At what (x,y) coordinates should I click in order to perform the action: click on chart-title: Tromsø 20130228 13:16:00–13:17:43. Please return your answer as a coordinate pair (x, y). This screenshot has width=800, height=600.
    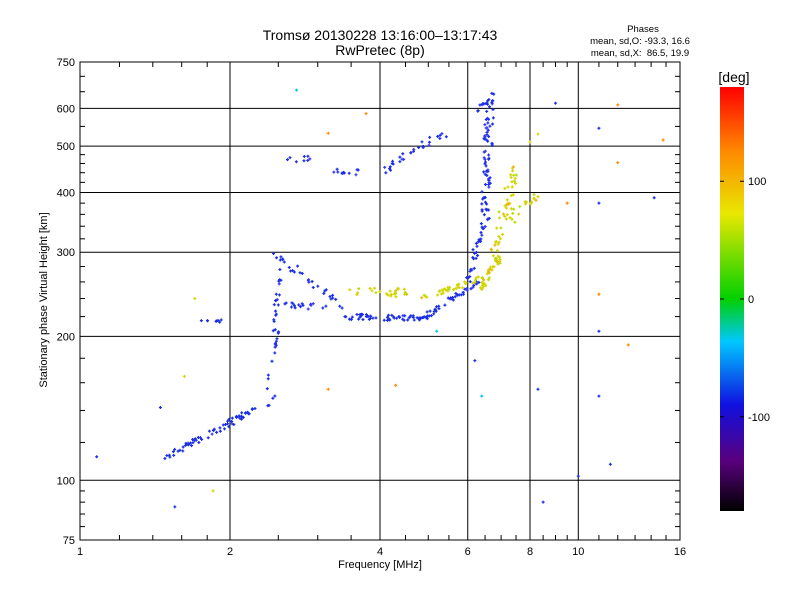
    Looking at the image, I should click on (380, 35).